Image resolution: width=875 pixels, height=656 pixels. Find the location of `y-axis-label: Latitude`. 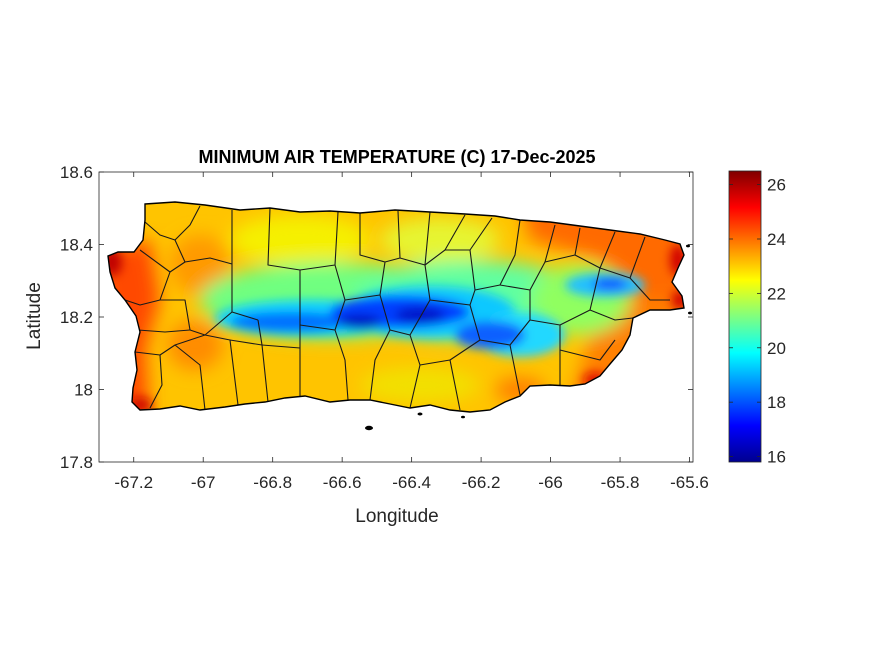

y-axis-label: Latitude is located at coordinates (34, 316).